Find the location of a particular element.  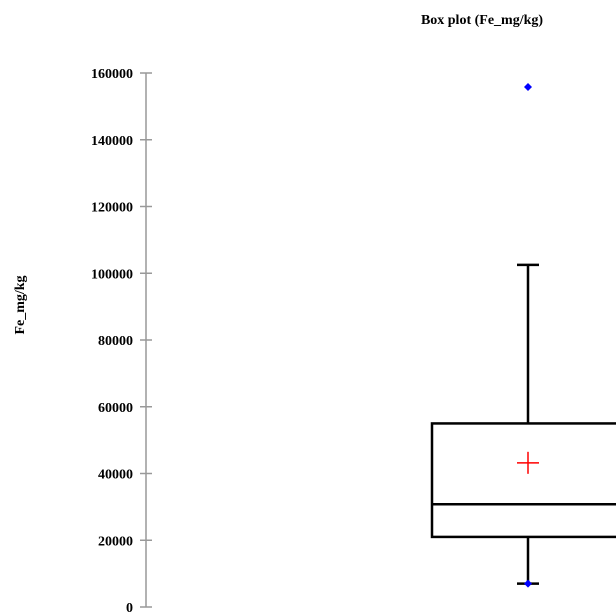

y-tick-label: 20000 is located at coordinates (115, 541).